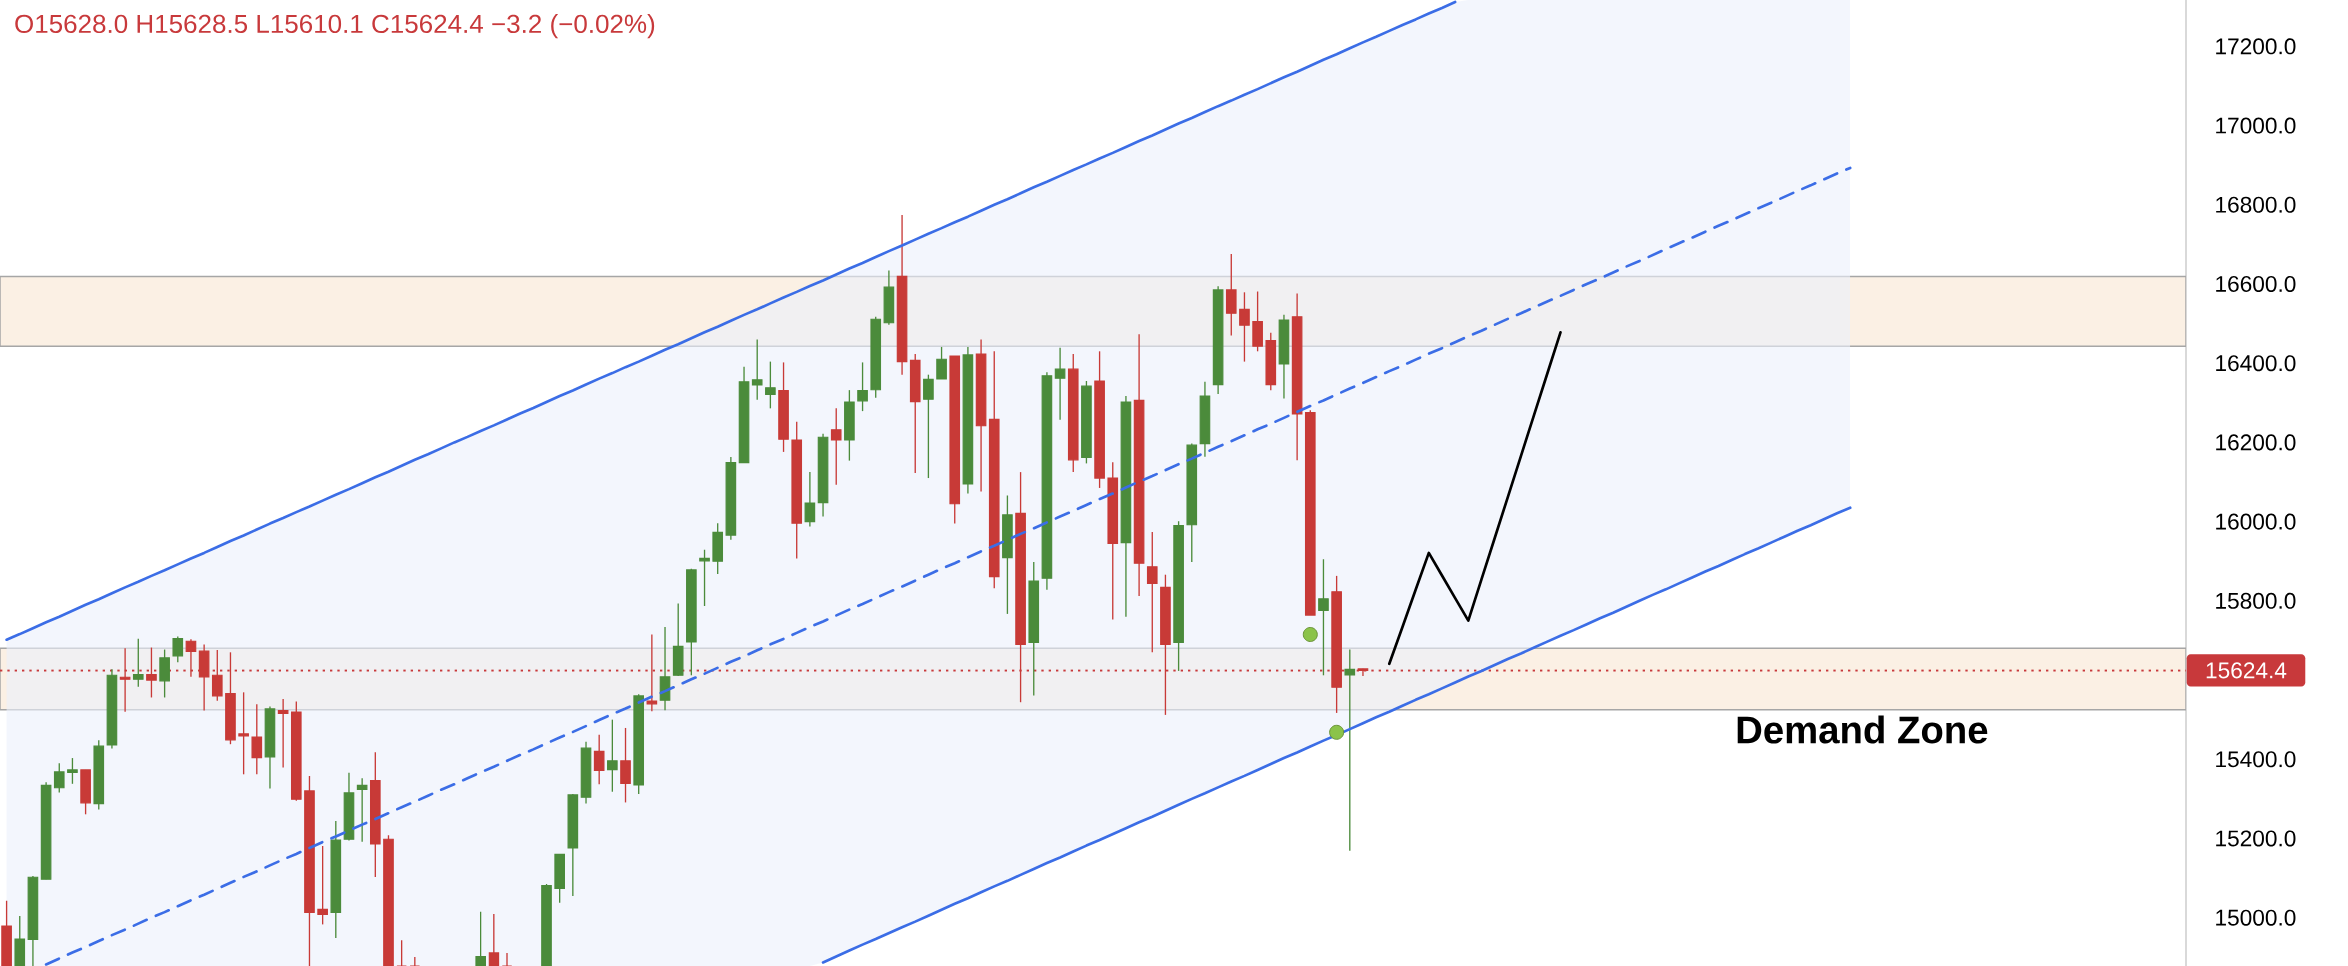 This screenshot has width=2348, height=966. I want to click on line-series, so click(1474, 498).